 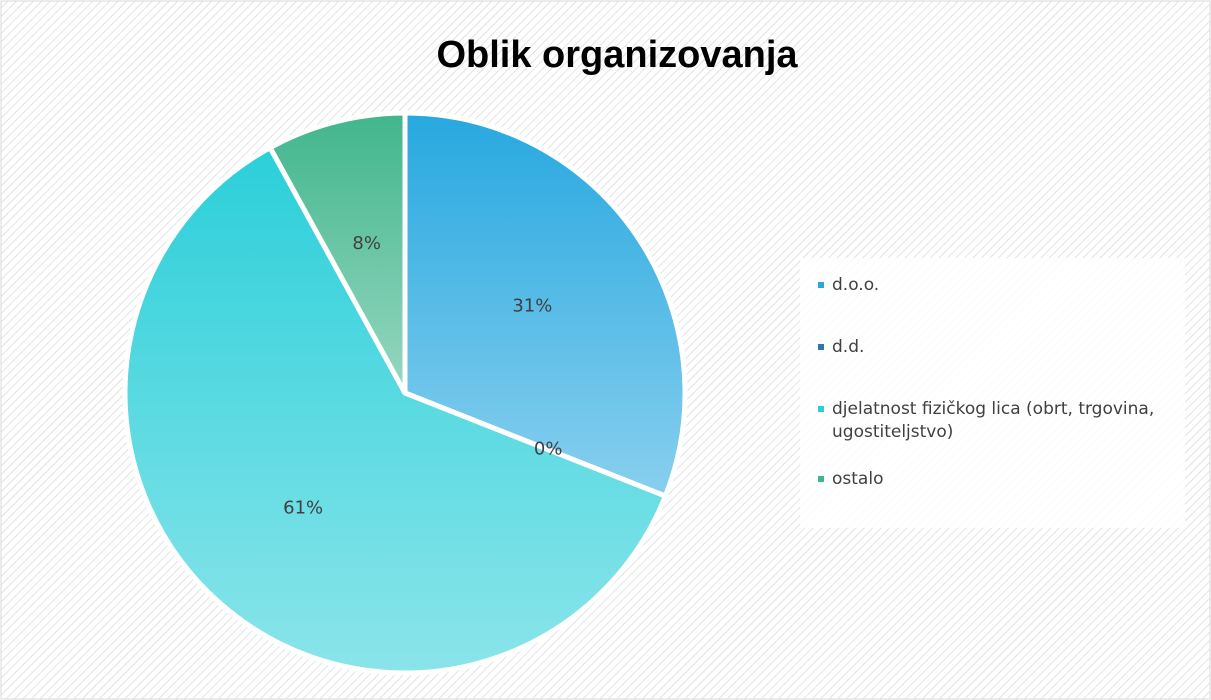 I want to click on legend-label: d.o.o., so click(x=856, y=285).